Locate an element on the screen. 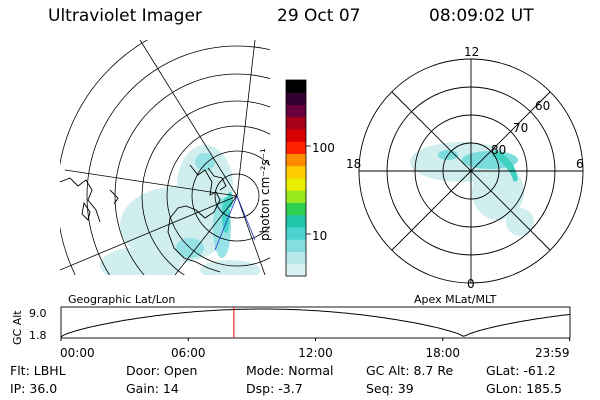  mode-readout: Mode: Normal is located at coordinates (290, 370).